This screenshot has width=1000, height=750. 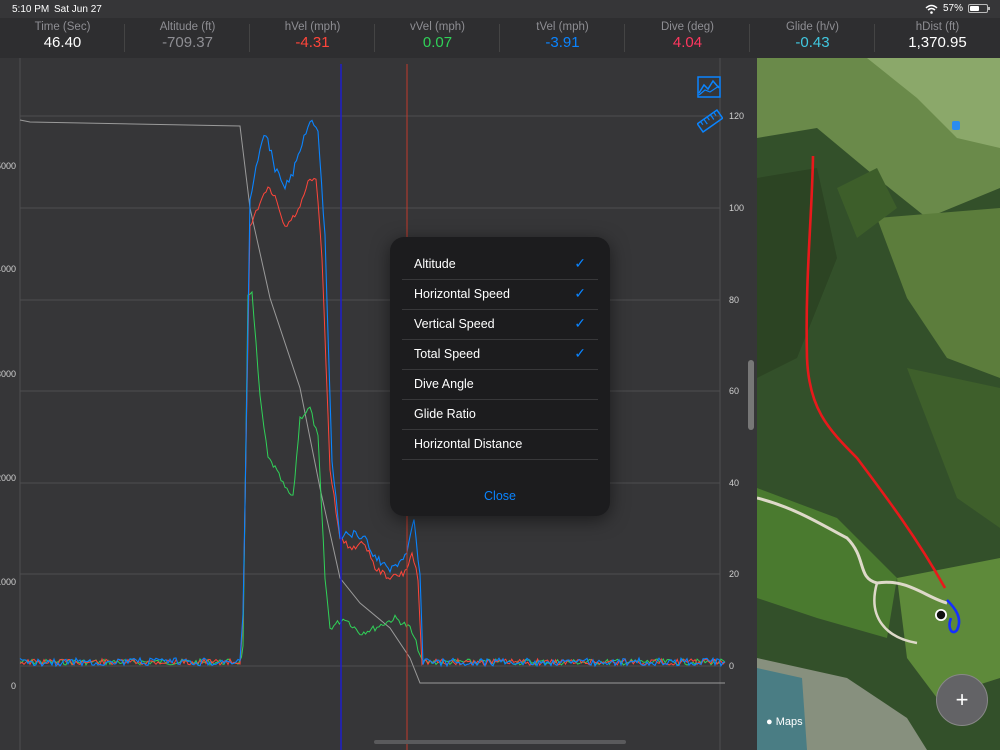 What do you see at coordinates (500, 414) in the screenshot?
I see `series-menu-item-glide-ratio: Glide Ratio` at bounding box center [500, 414].